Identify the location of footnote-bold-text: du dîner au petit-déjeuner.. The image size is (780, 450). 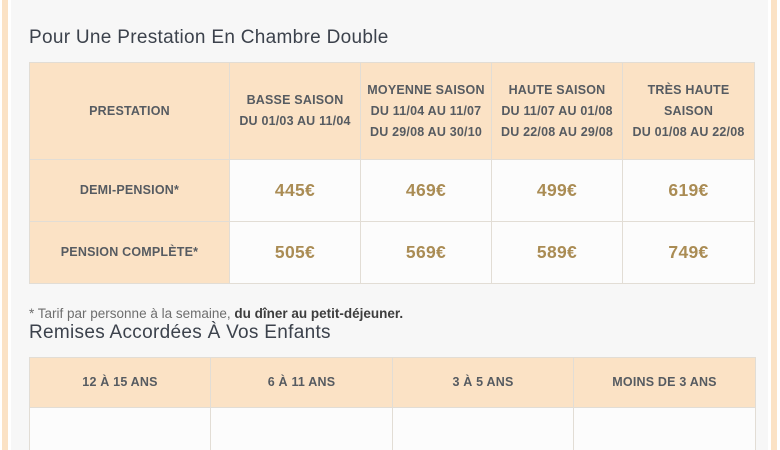
(319, 313).